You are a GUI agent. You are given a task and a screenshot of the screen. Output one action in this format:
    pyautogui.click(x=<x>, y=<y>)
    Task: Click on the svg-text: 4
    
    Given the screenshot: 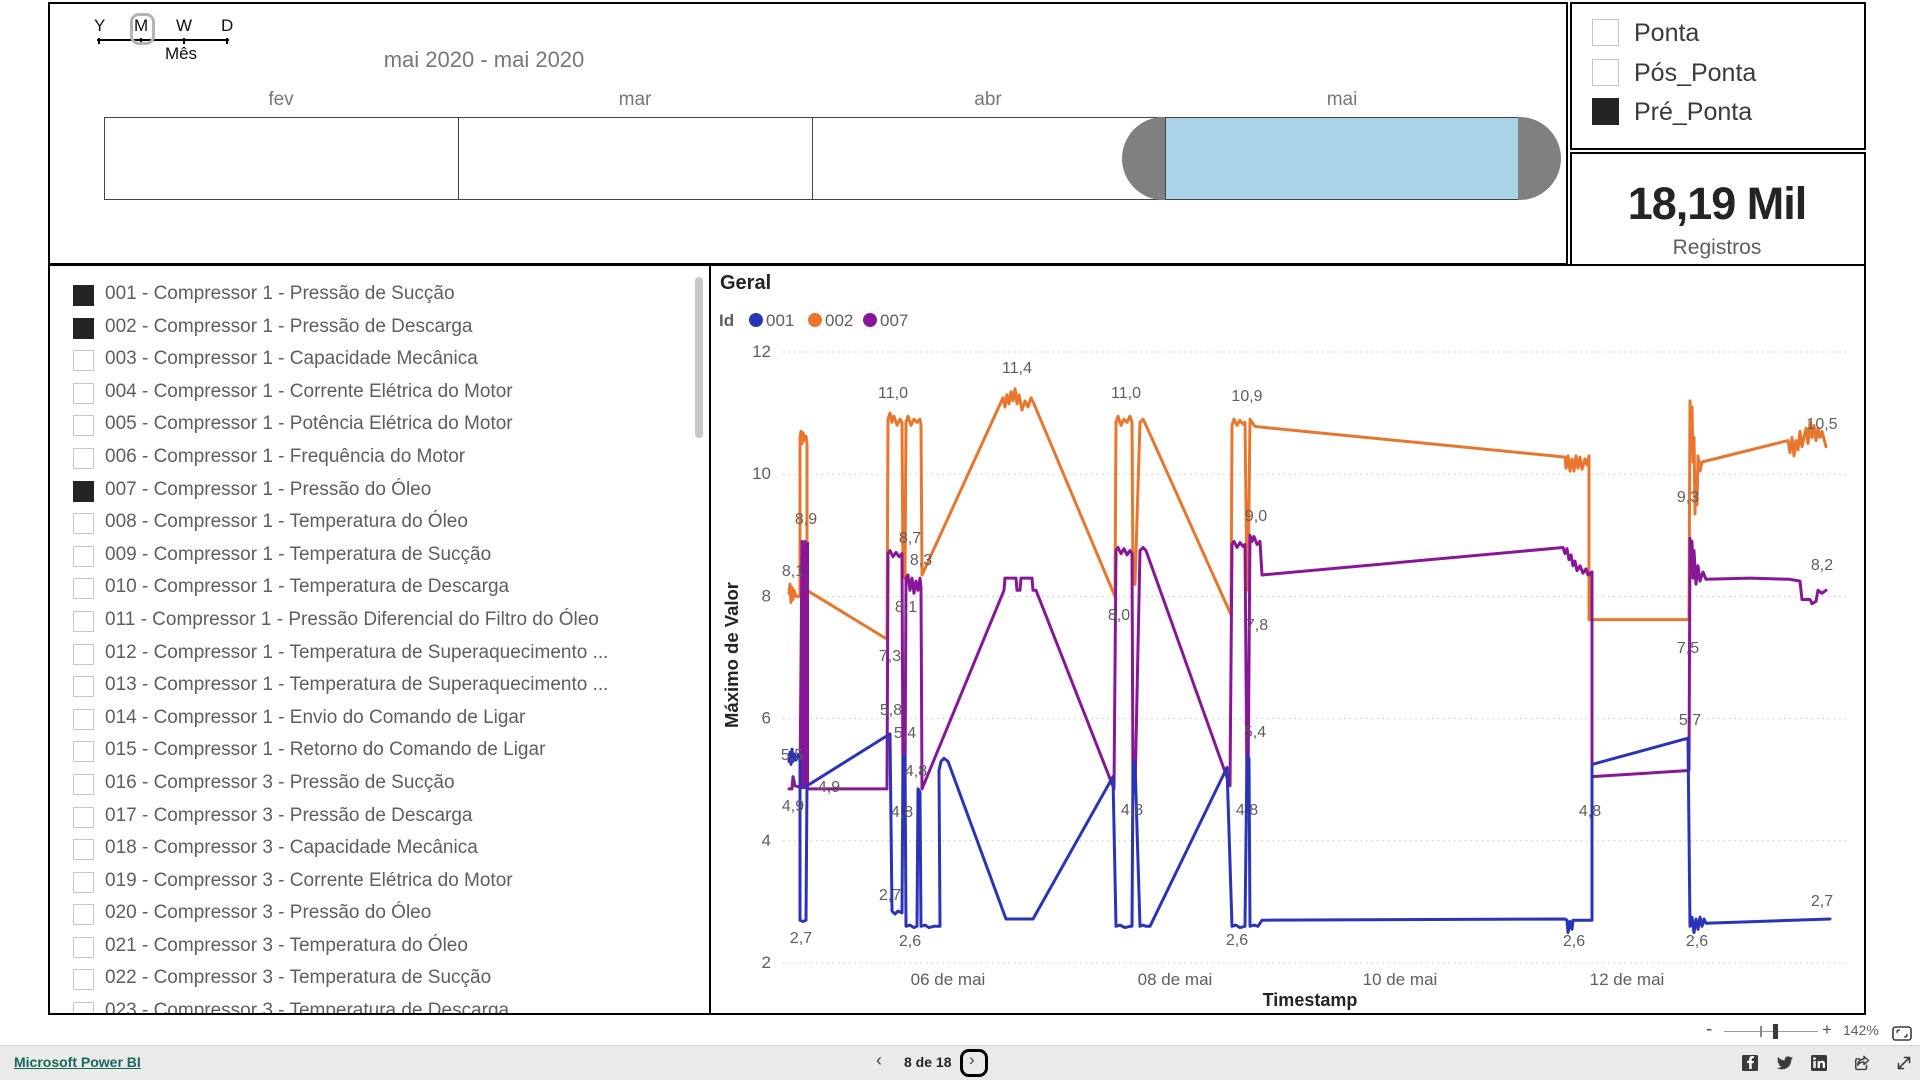 What is the action you would take?
    pyautogui.click(x=766, y=840)
    